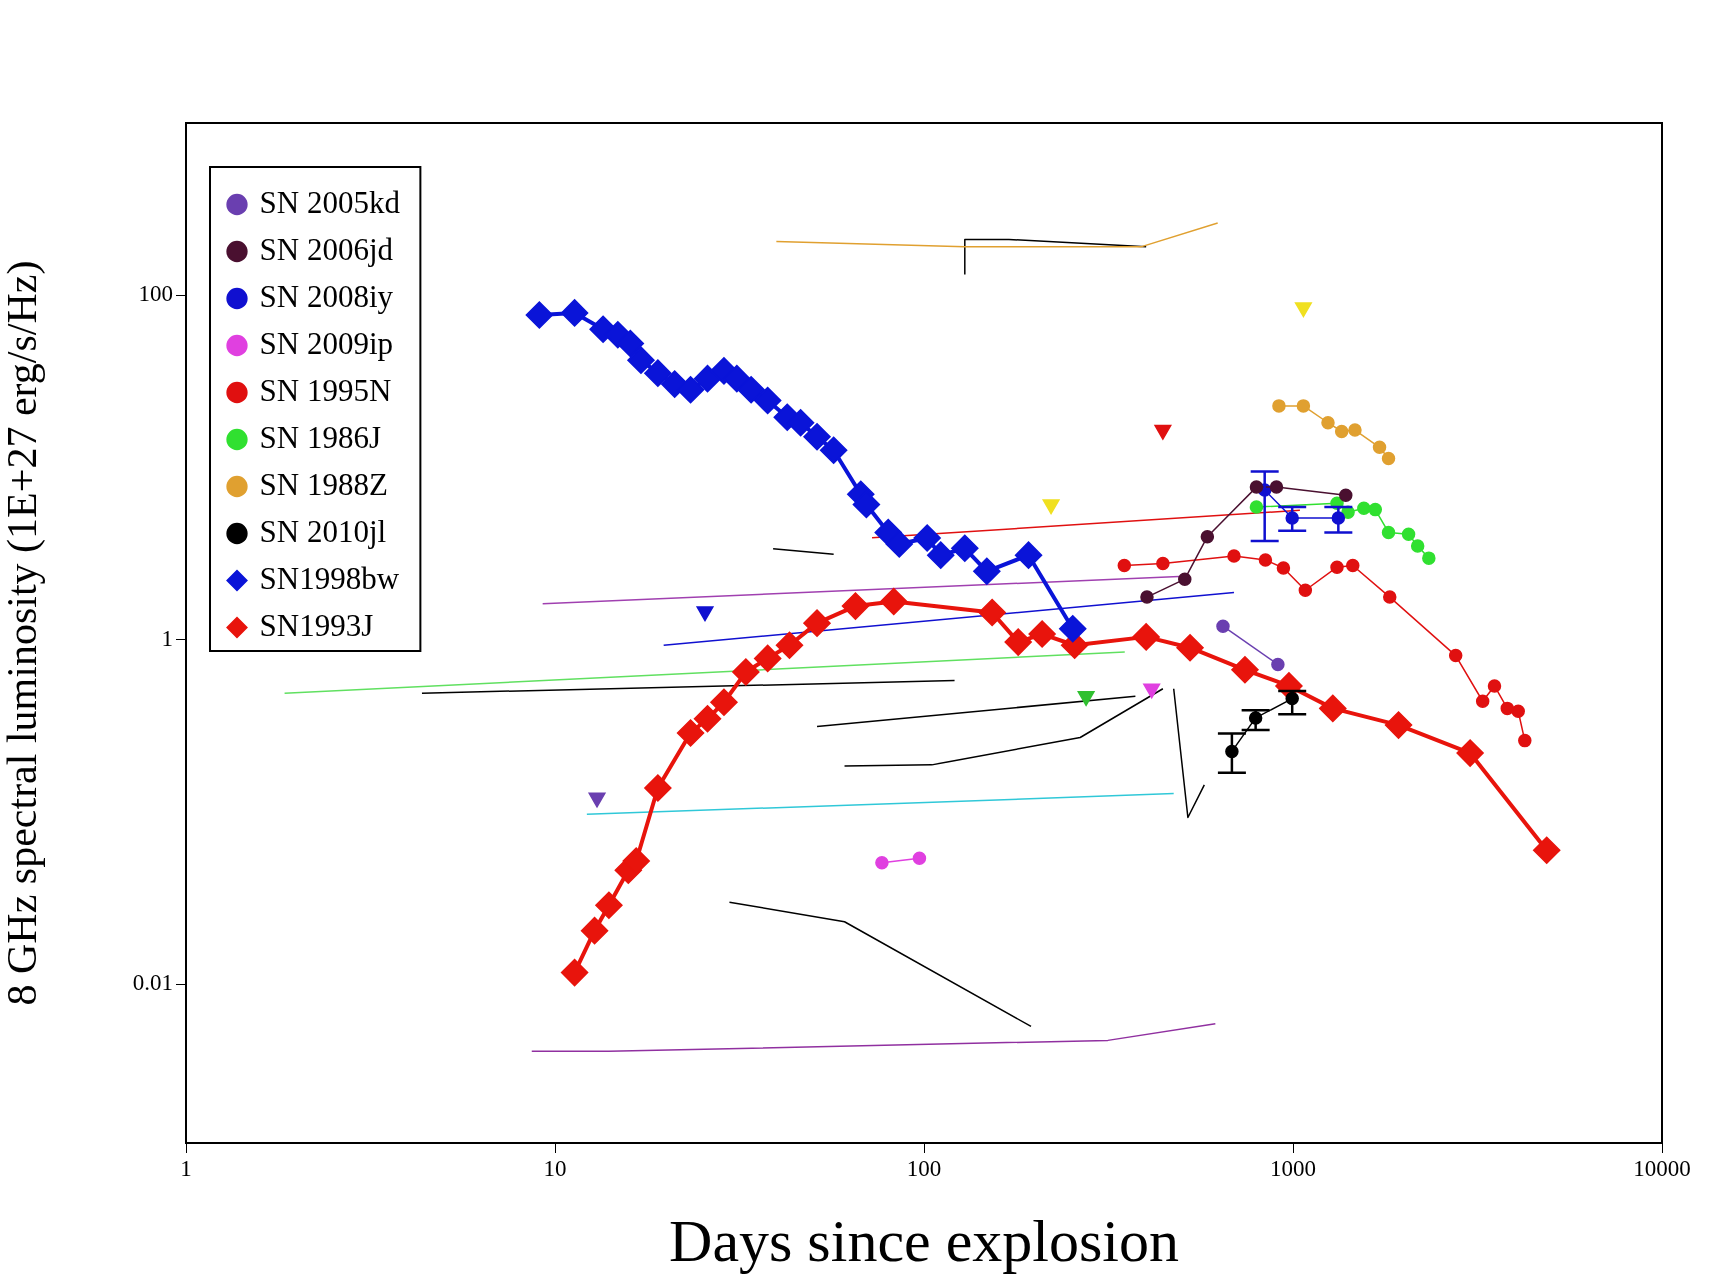  Describe the element at coordinates (326, 249) in the screenshot. I see `legend-label: SN 2006jd` at that location.